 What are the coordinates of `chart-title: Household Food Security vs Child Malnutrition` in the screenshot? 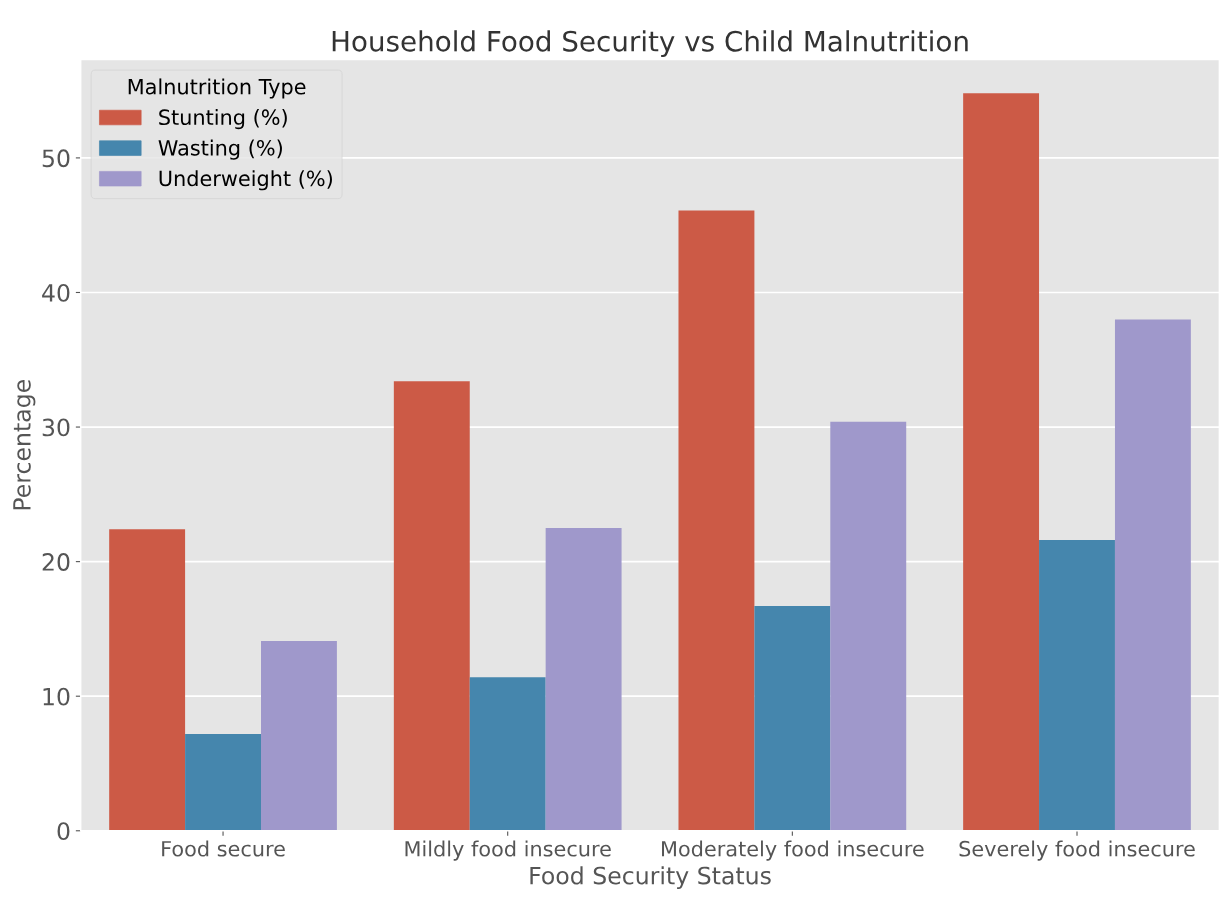 It's located at (650, 44).